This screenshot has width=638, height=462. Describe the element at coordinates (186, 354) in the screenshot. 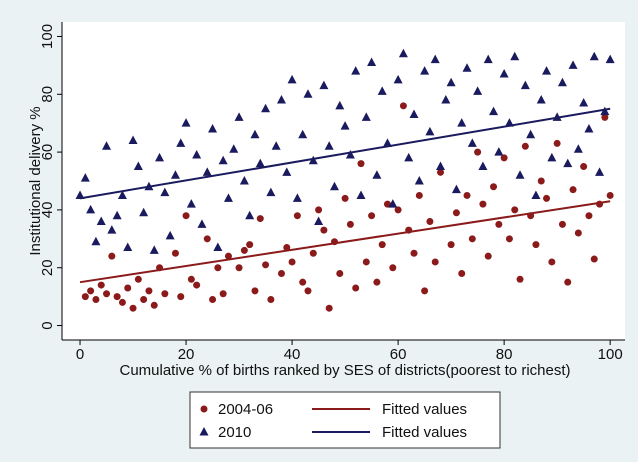

I see `x-tick-label: 20` at that location.